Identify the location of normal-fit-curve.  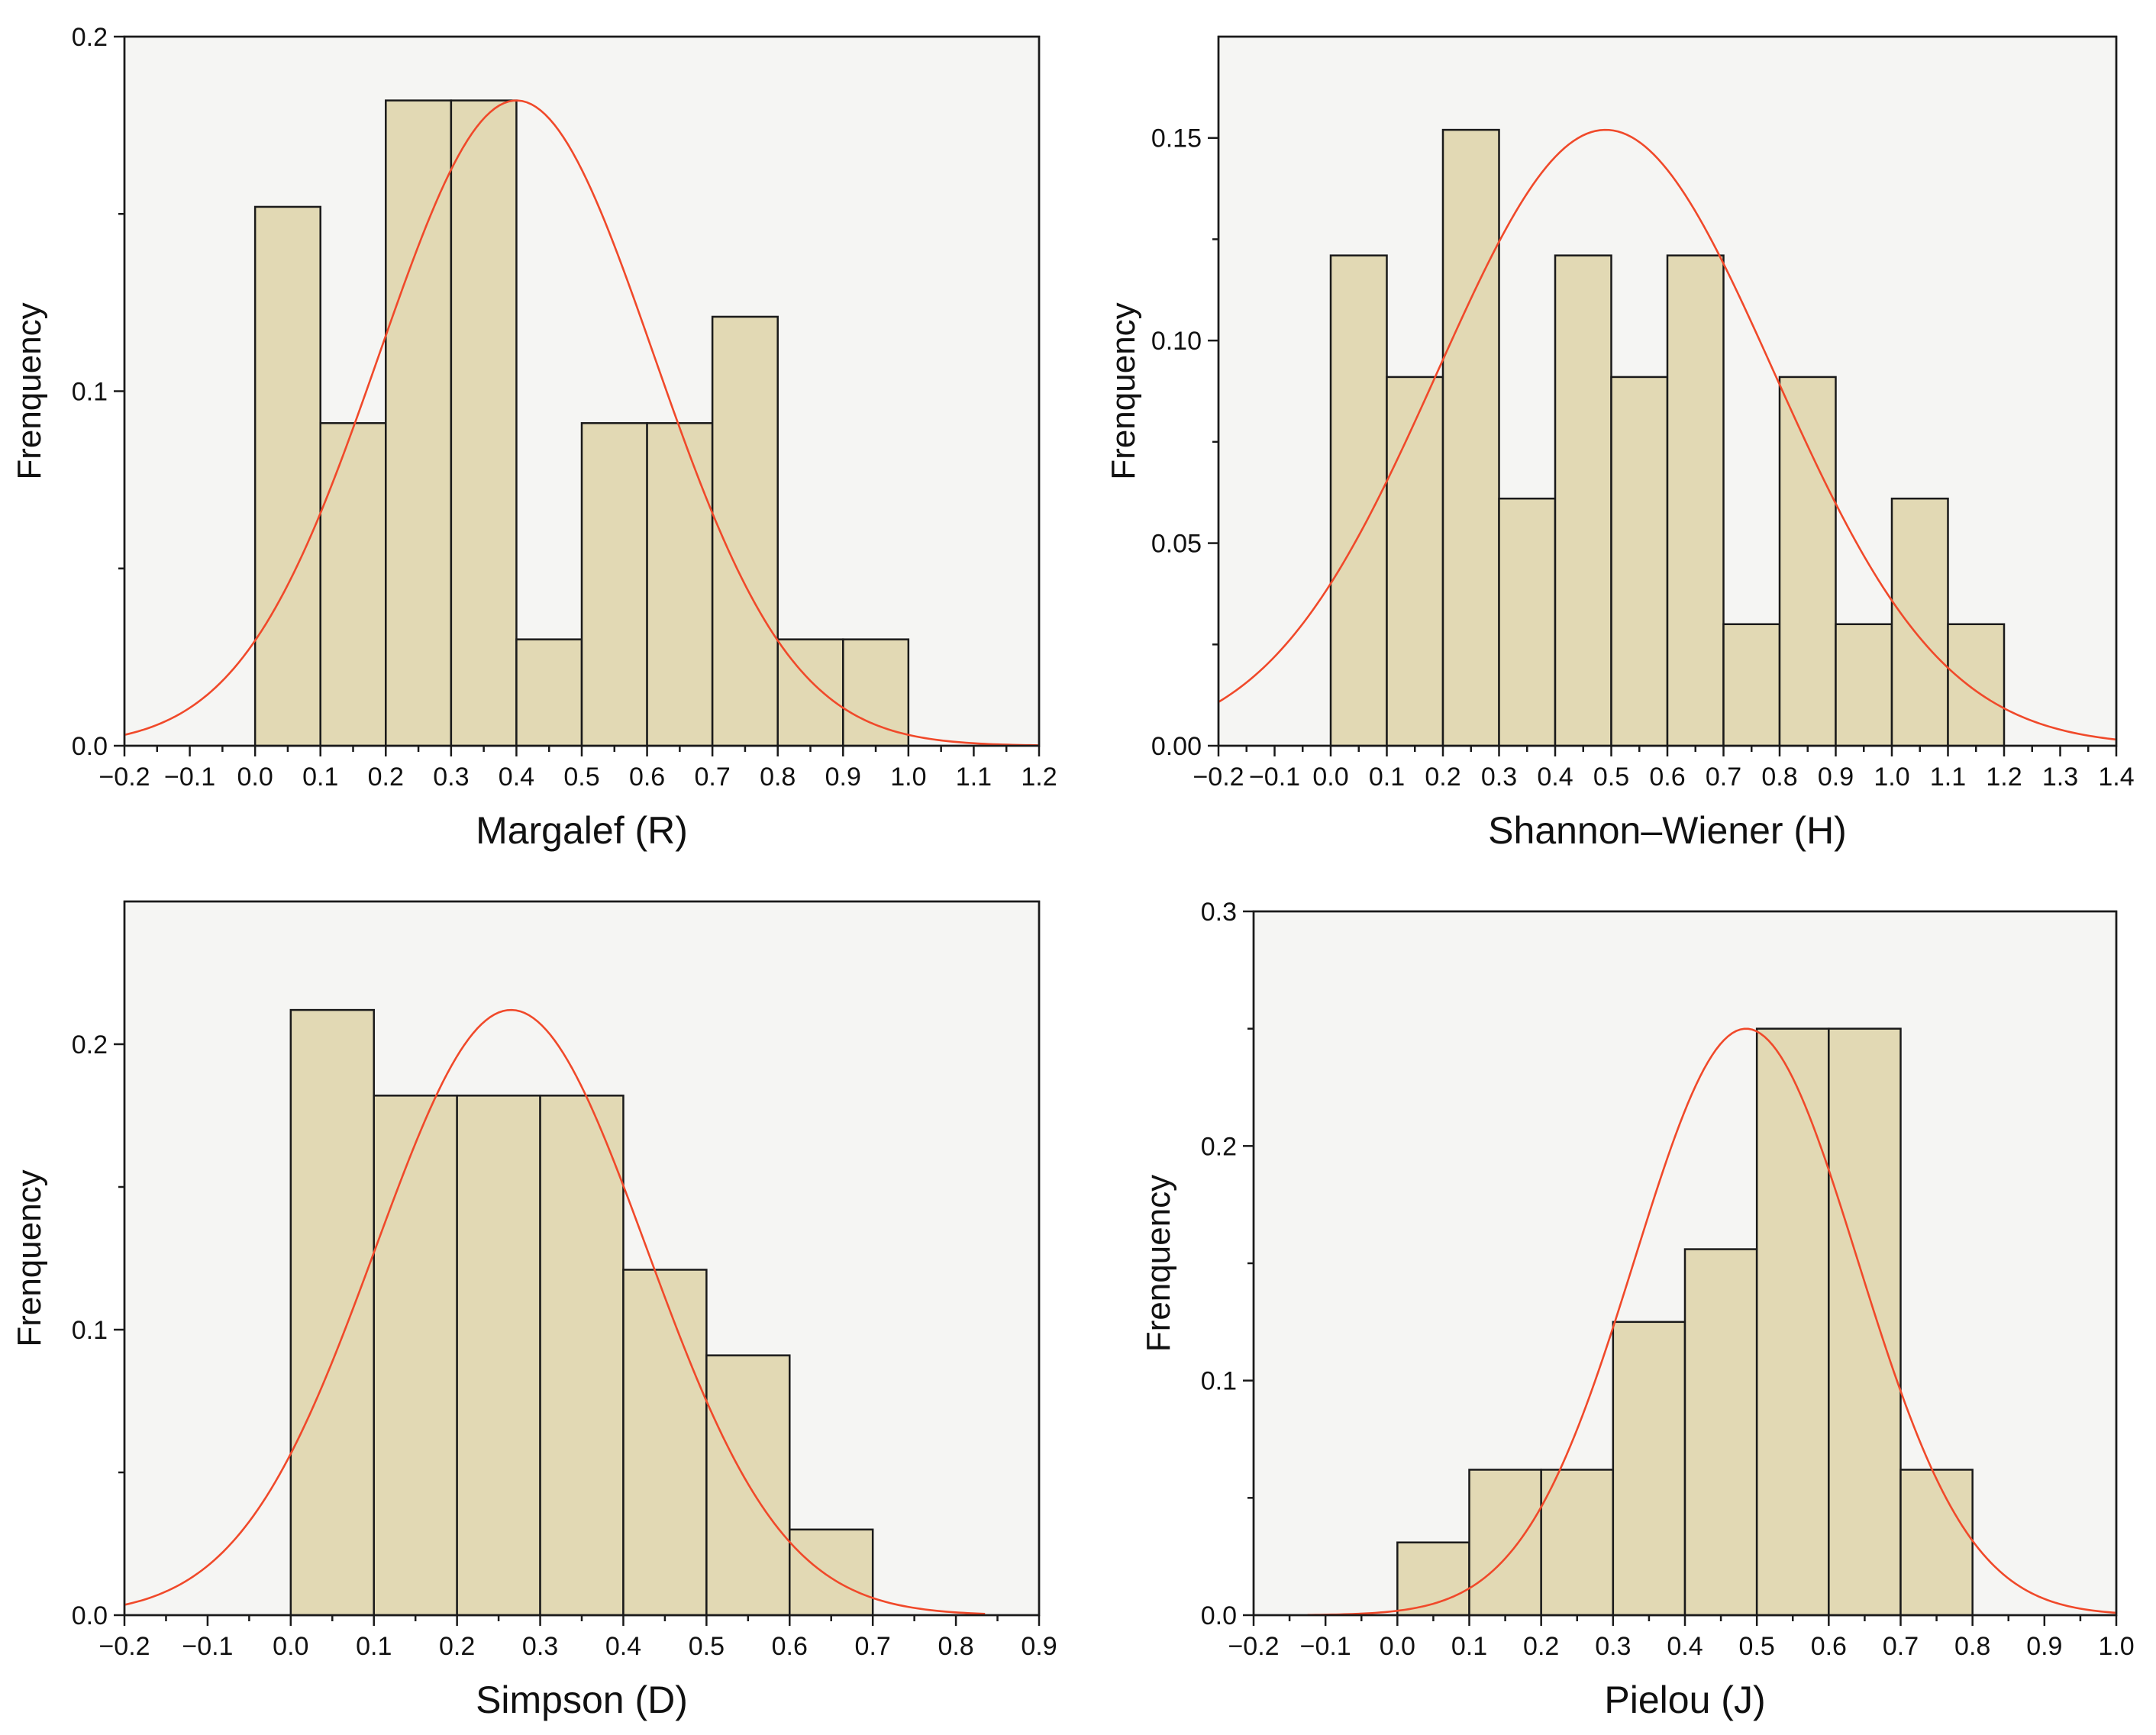
(1712, 1322).